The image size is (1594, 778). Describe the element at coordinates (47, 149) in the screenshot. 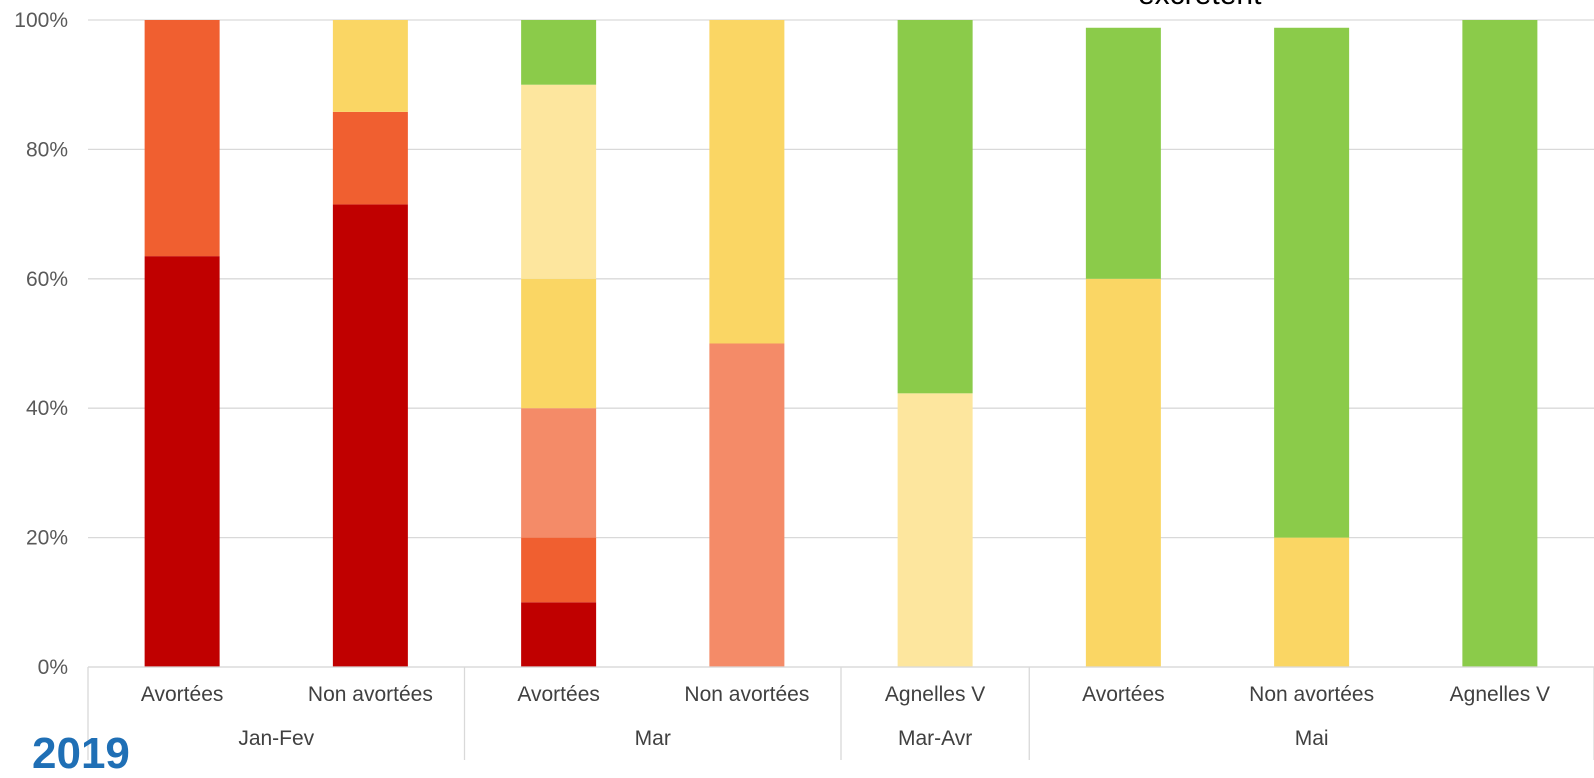

I see `y-tick-label: 80%` at that location.